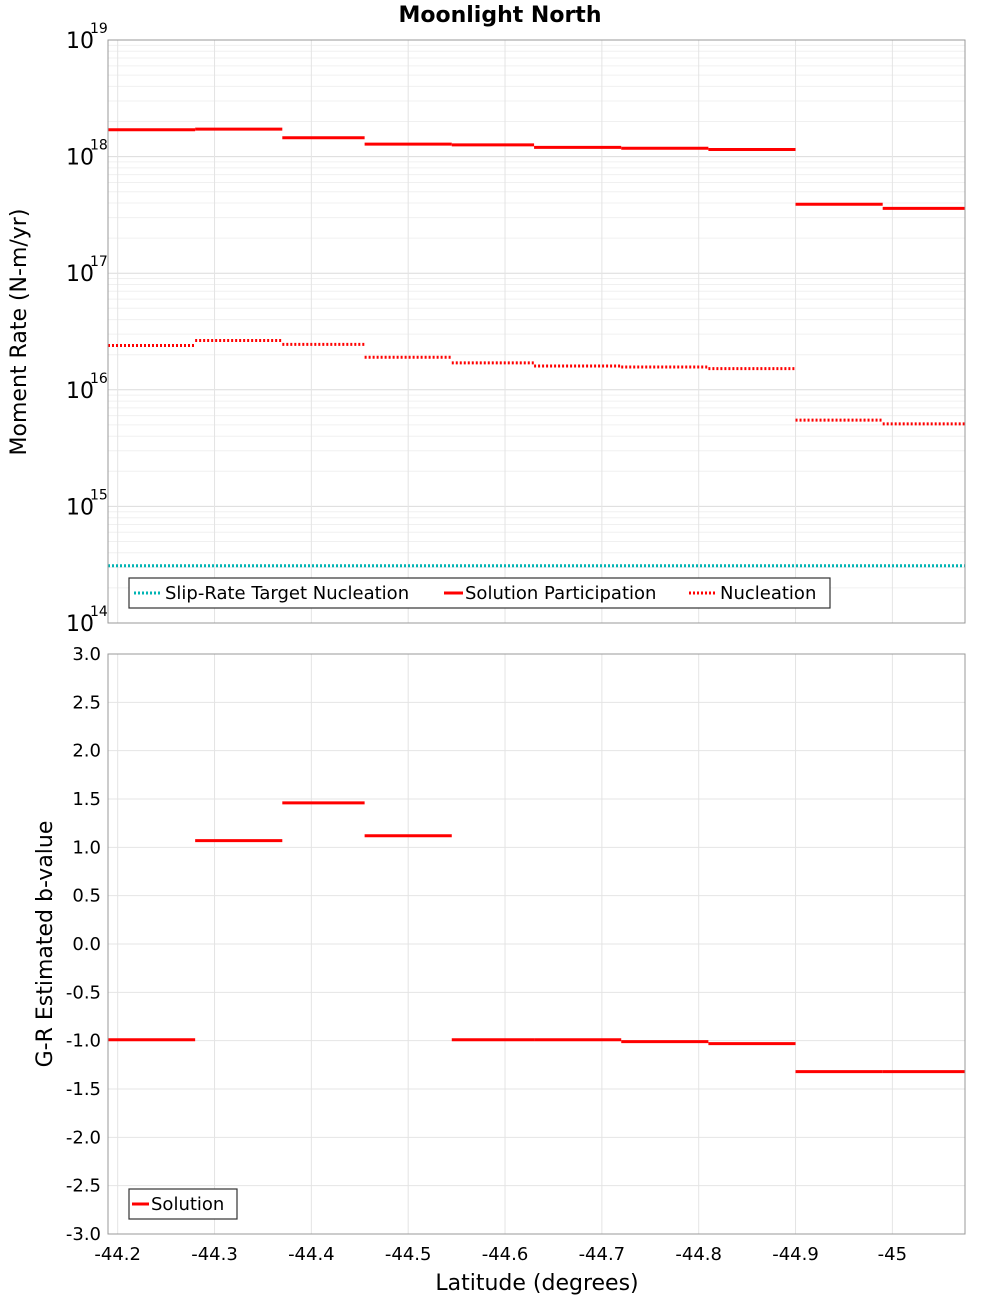 This screenshot has height=1300, width=1000. What do you see at coordinates (99, 146) in the screenshot?
I see `y-tick-label-exponent: 18` at bounding box center [99, 146].